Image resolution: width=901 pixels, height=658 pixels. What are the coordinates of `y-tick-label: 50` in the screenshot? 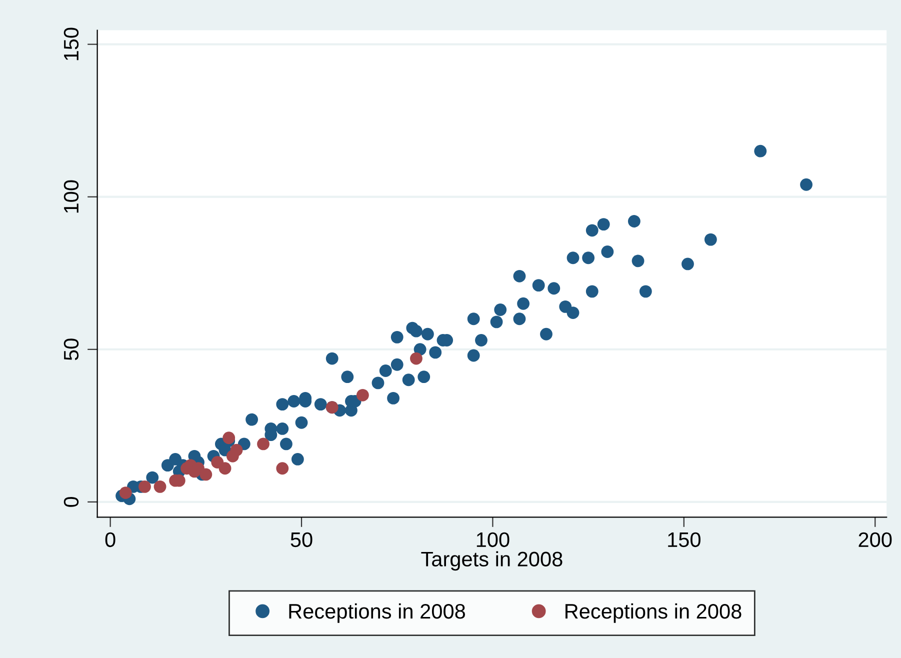 It's located at (71, 349).